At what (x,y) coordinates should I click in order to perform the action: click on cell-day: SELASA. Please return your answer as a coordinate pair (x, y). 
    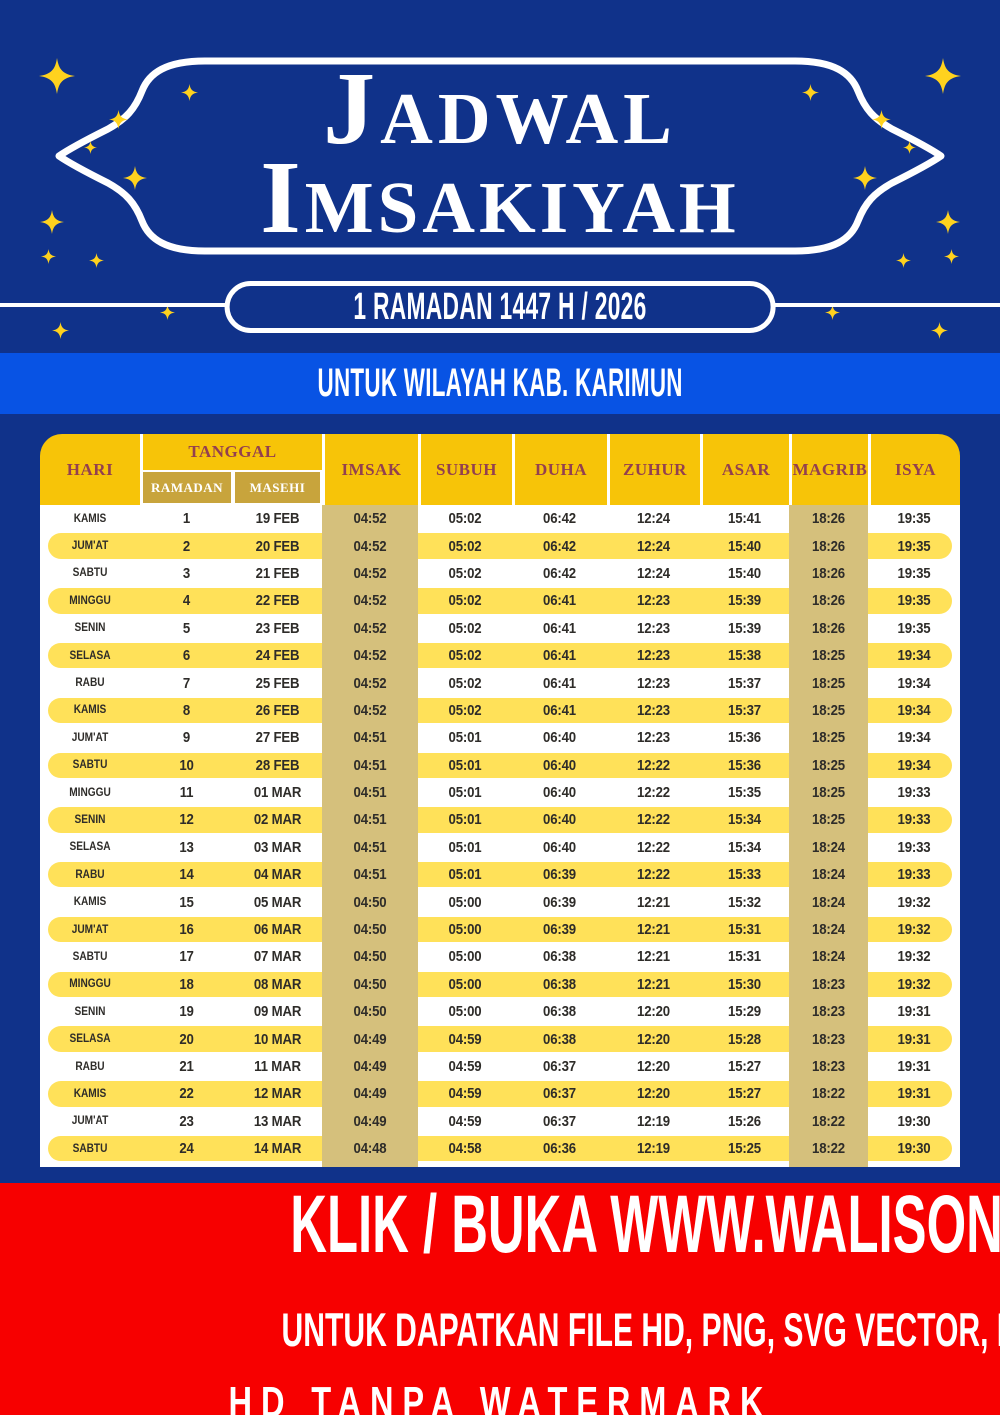
    Looking at the image, I should click on (90, 847).